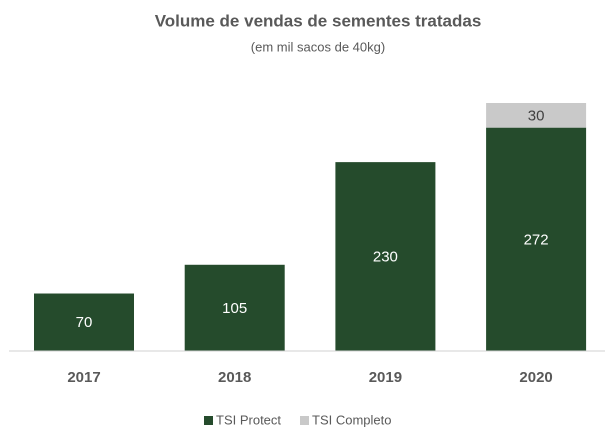 This screenshot has width=605, height=429. I want to click on data-label: 230, so click(385, 257).